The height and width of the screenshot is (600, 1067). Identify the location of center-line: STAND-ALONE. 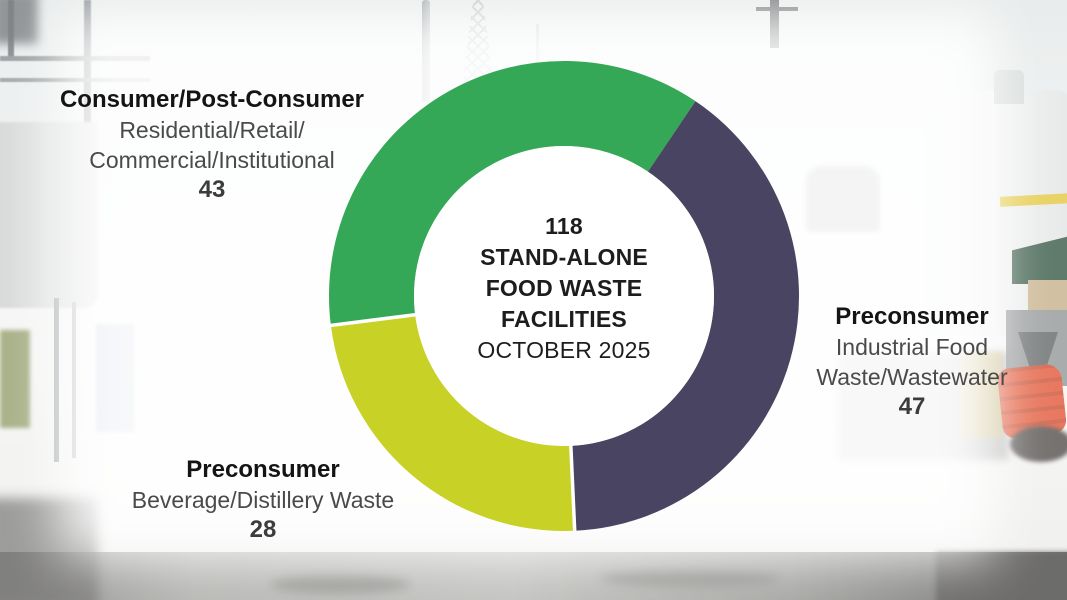
(564, 257).